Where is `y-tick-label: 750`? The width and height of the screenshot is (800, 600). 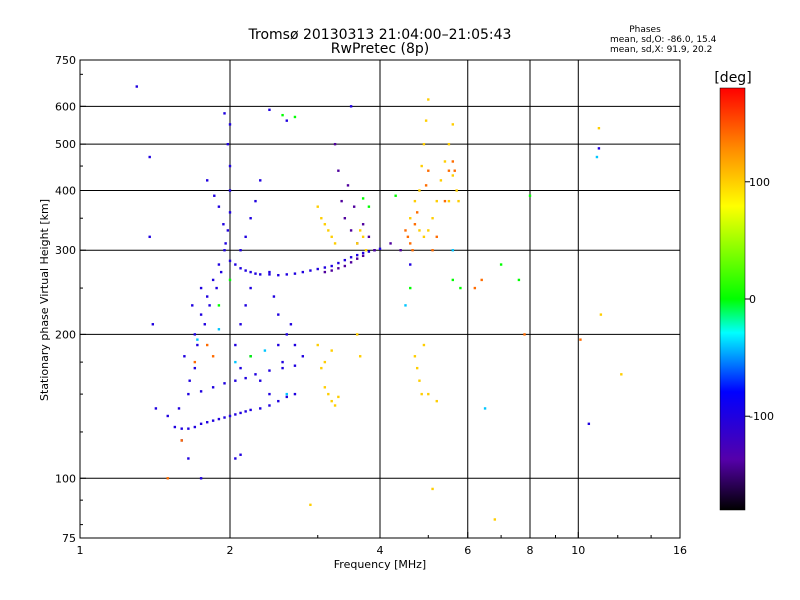
y-tick-label: 750 is located at coordinates (65, 60).